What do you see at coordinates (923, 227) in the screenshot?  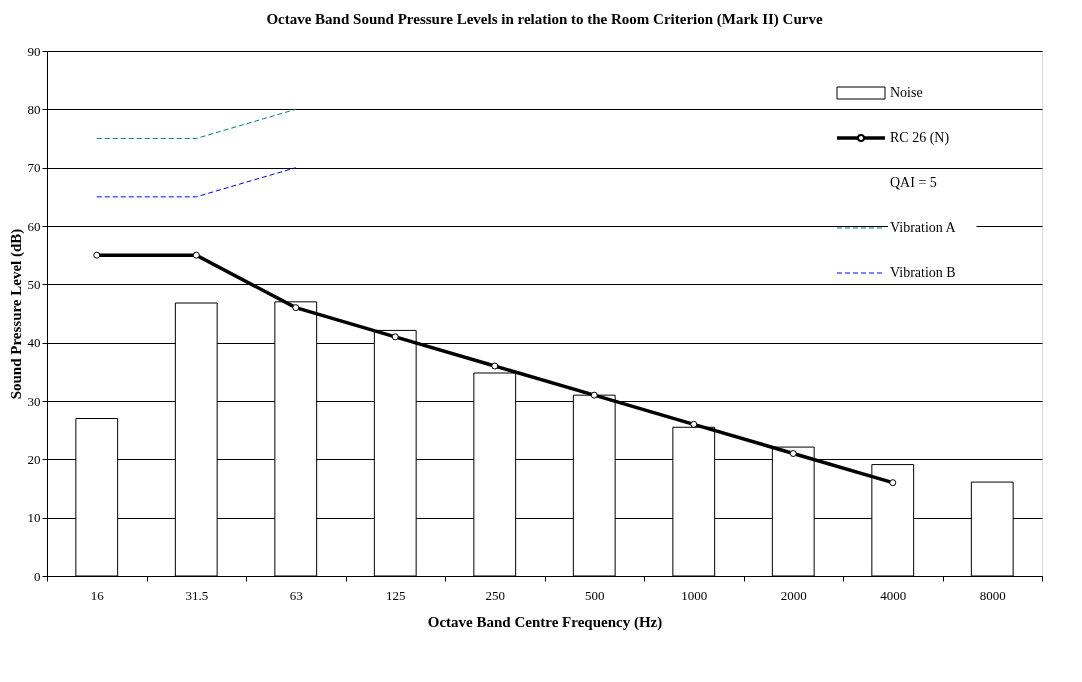 I see `legend-label: Vibration A` at bounding box center [923, 227].